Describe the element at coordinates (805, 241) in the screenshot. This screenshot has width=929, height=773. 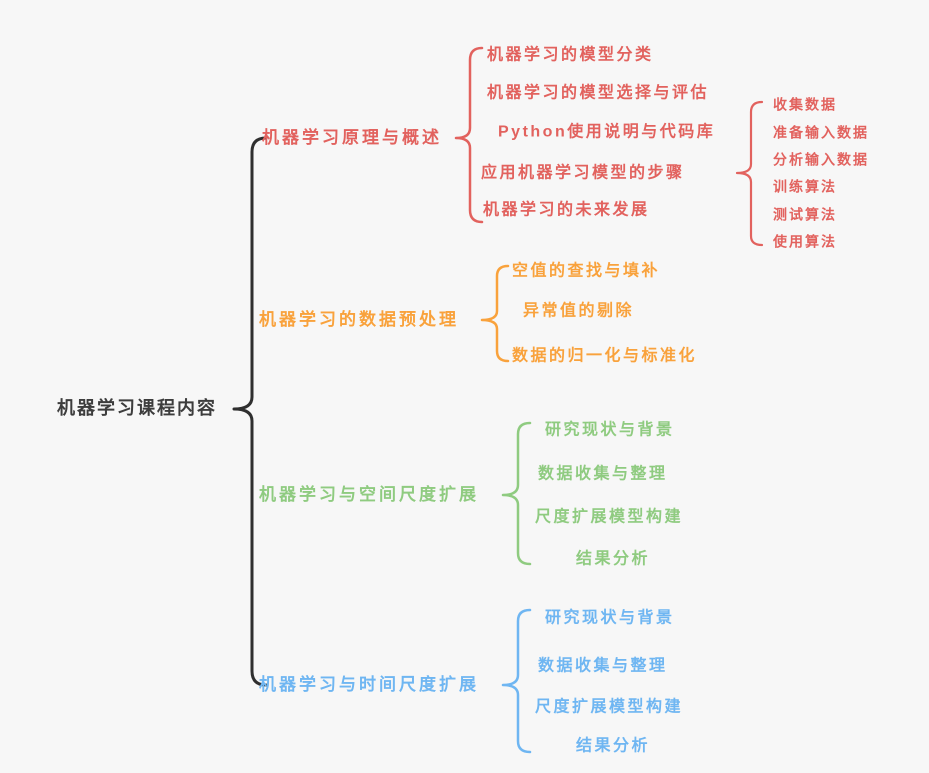
I see `sub-subtopic: 使用算法` at that location.